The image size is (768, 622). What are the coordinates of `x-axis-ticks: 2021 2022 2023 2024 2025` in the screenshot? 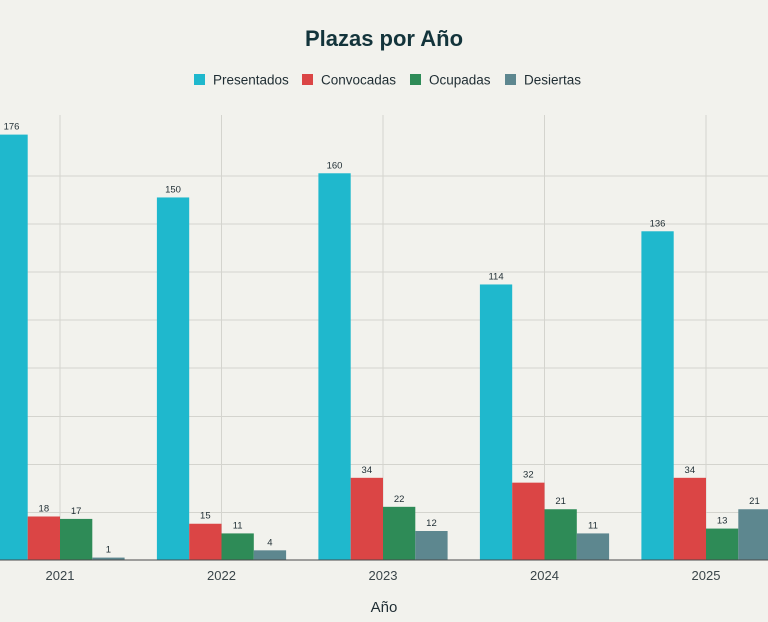 It's located at (383, 575).